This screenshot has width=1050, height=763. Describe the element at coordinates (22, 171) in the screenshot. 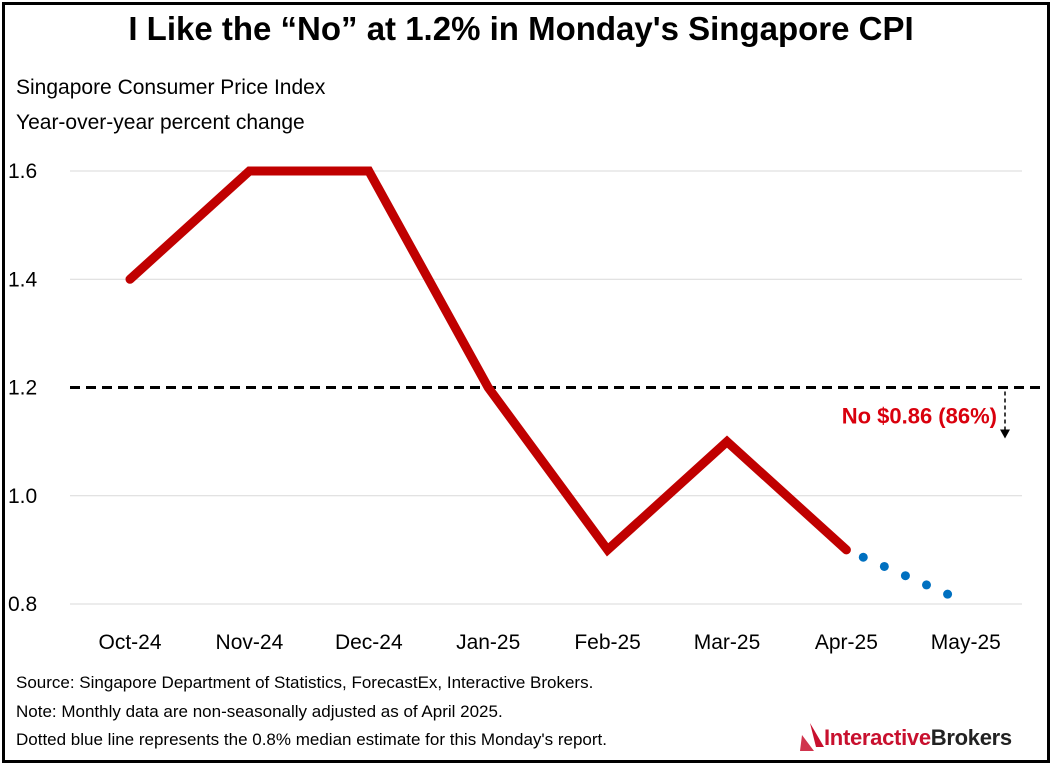

I see `y-tick-label: 1.6` at that location.